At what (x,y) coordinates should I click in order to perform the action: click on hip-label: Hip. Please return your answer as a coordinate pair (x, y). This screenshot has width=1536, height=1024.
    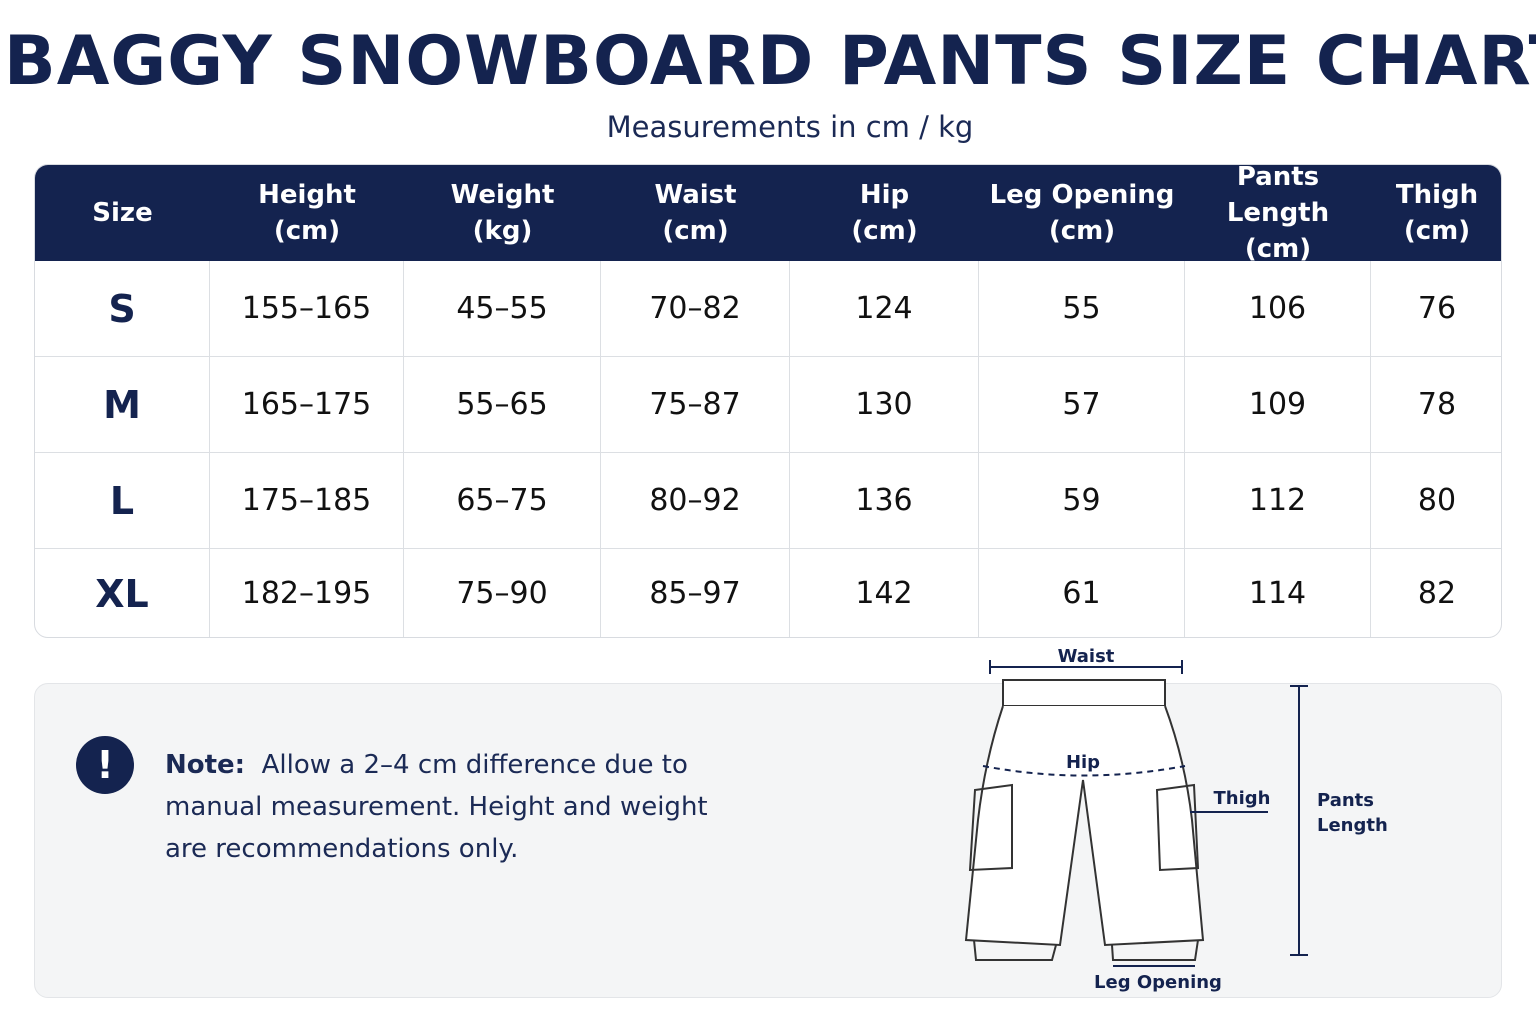
    Looking at the image, I should click on (1083, 762).